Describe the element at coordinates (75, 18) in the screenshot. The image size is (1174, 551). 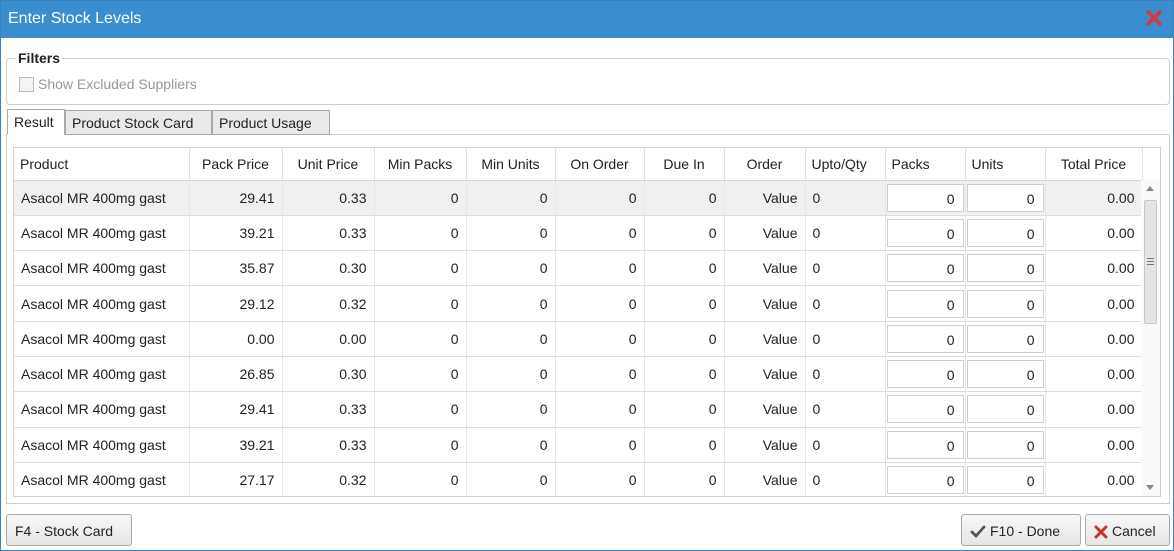
I see `window-title: Enter Stock Levels` at that location.